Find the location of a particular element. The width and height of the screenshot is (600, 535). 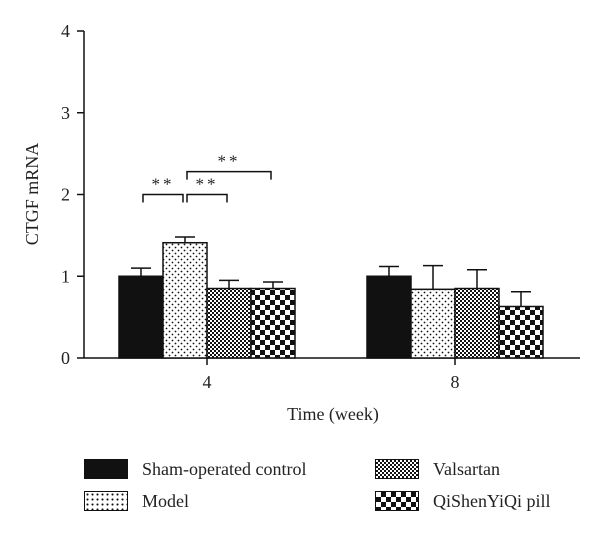

x-axis-label: Time (week) is located at coordinates (333, 414).